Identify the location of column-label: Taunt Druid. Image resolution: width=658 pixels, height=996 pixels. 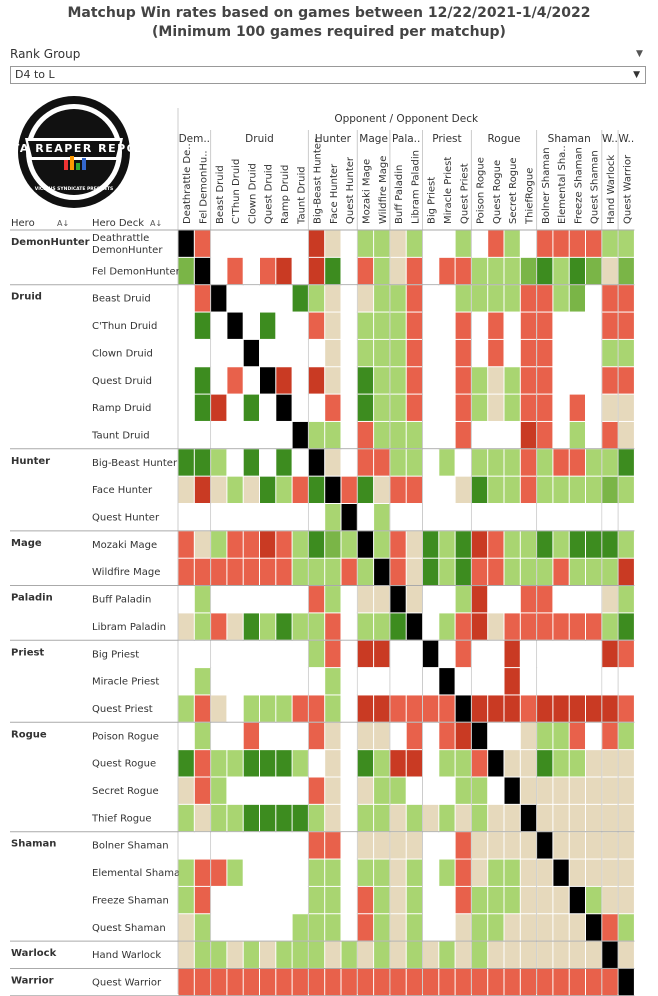
(301, 195).